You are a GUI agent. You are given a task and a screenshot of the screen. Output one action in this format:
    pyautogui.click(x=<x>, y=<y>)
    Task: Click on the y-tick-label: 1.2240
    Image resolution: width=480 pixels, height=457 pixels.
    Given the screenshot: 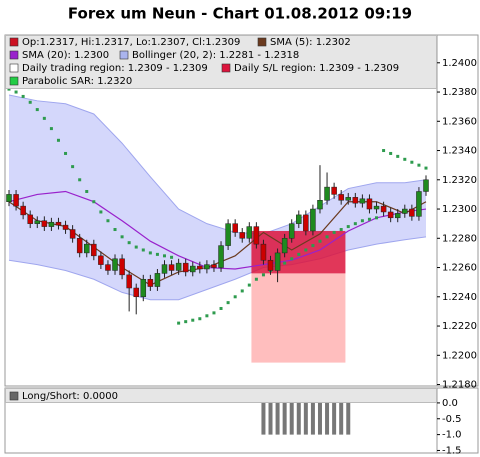 What is the action you would take?
    pyautogui.click(x=459, y=297)
    